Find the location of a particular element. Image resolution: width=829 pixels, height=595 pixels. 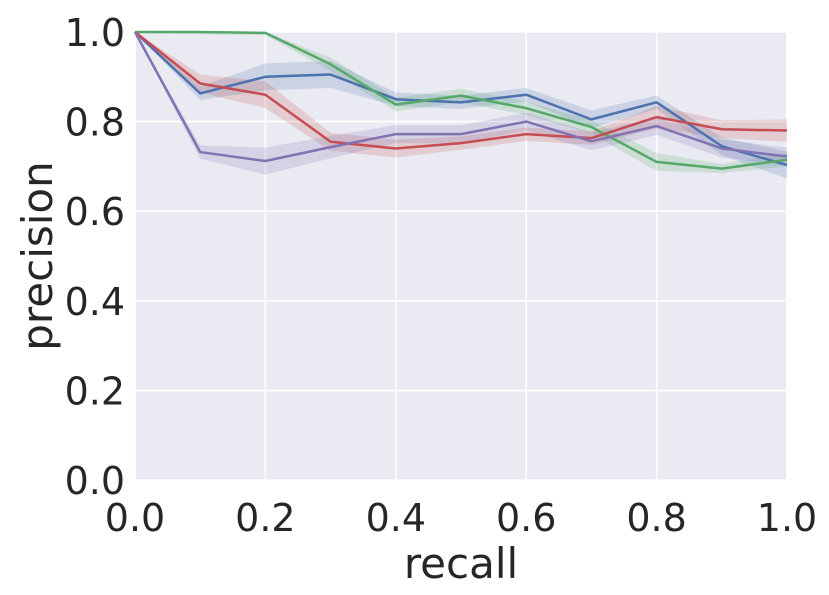

y-tick-labels: 0.0 0.2 0.4 0.6 0.8 1.0 is located at coordinates (95, 257).